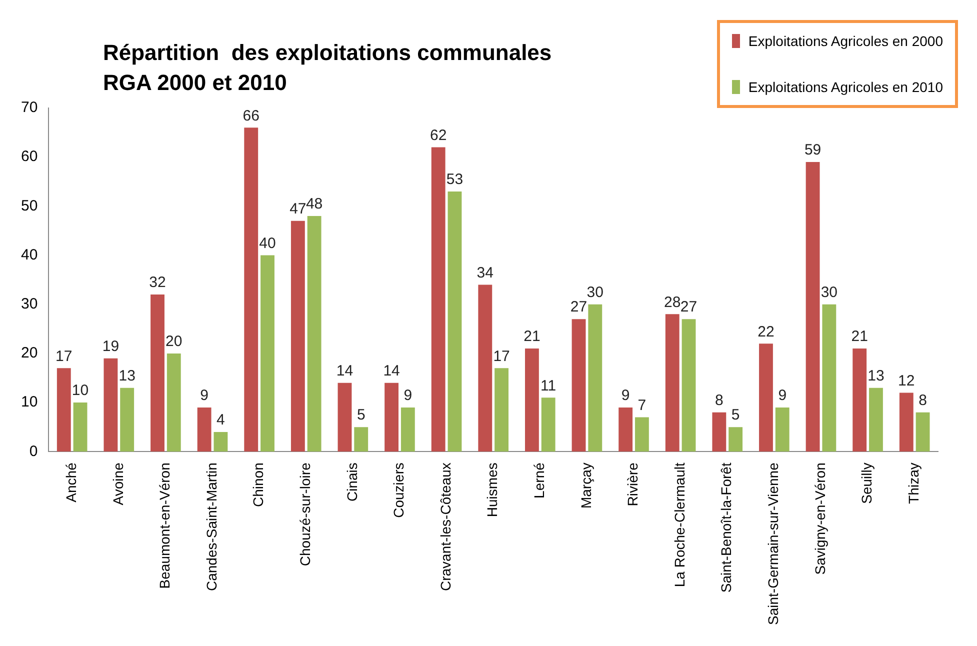 The width and height of the screenshot is (977, 646). Describe the element at coordinates (845, 87) in the screenshot. I see `legend-label: Exploitations Agricoles en 2010` at that location.